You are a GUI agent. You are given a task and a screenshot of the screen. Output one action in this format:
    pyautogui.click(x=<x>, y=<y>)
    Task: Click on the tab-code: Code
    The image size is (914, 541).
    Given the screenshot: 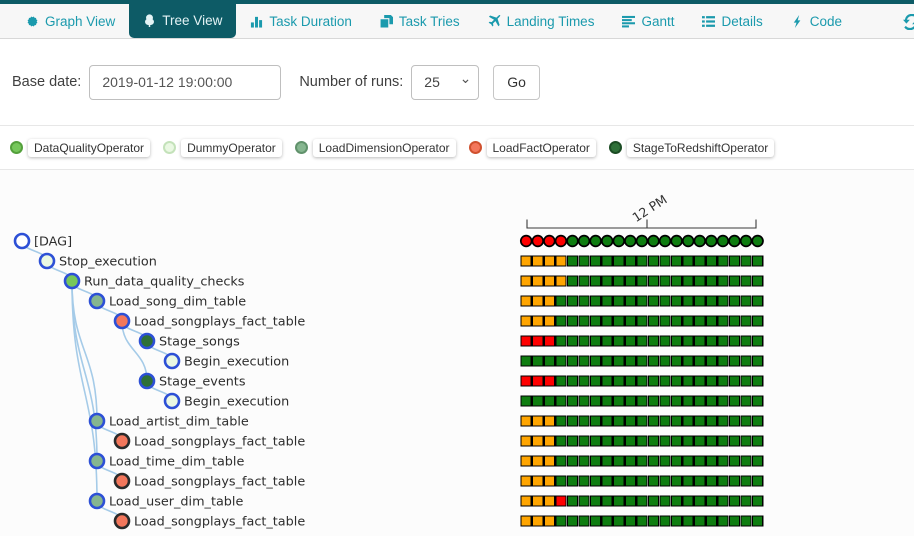 What is the action you would take?
    pyautogui.click(x=816, y=21)
    